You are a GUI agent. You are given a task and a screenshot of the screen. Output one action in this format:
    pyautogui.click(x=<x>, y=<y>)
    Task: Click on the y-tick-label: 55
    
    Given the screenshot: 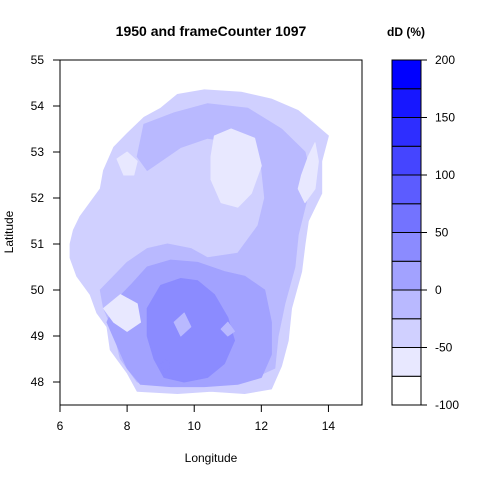 What is the action you would take?
    pyautogui.click(x=38, y=60)
    